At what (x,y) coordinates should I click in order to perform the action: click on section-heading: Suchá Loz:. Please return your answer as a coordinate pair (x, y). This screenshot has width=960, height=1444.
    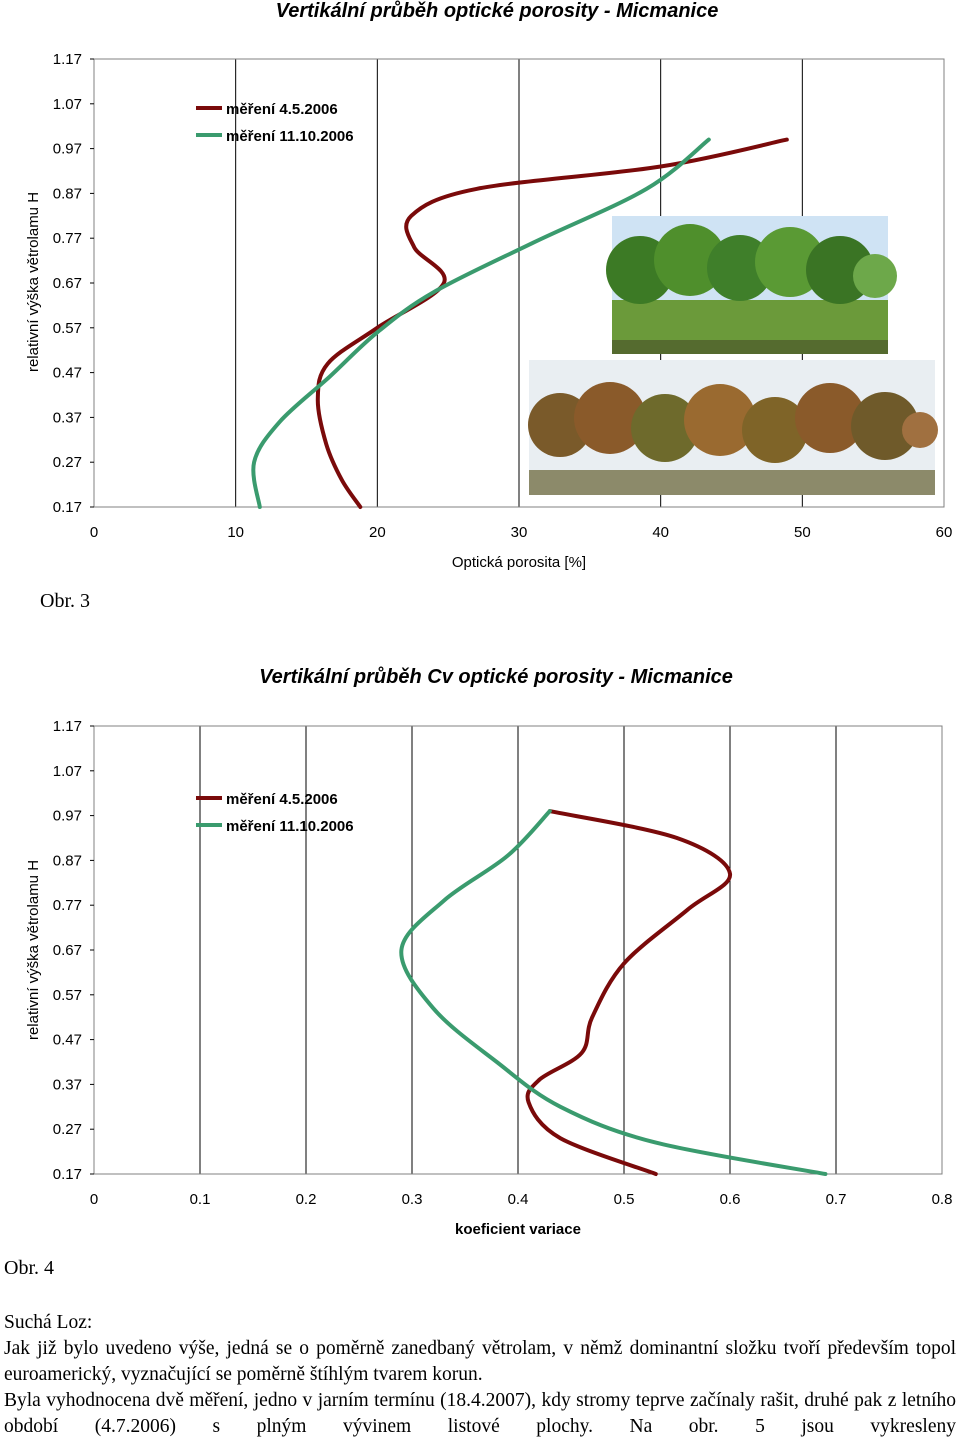
    Looking at the image, I should click on (48, 1322).